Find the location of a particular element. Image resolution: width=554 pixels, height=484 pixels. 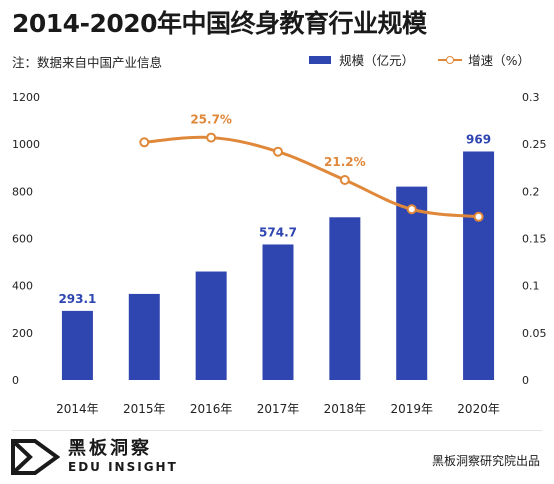

footer-source: 黑板洞察研究院出品 is located at coordinates (485, 461).